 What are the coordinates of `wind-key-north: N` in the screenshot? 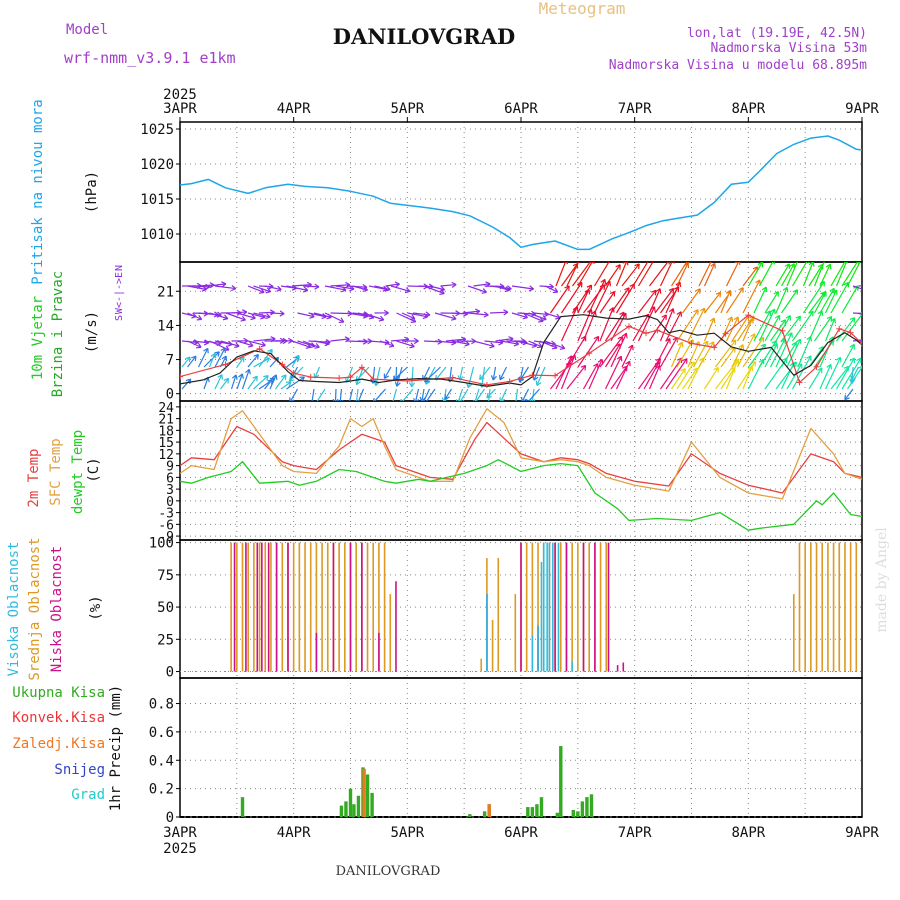 It's located at (119, 268).